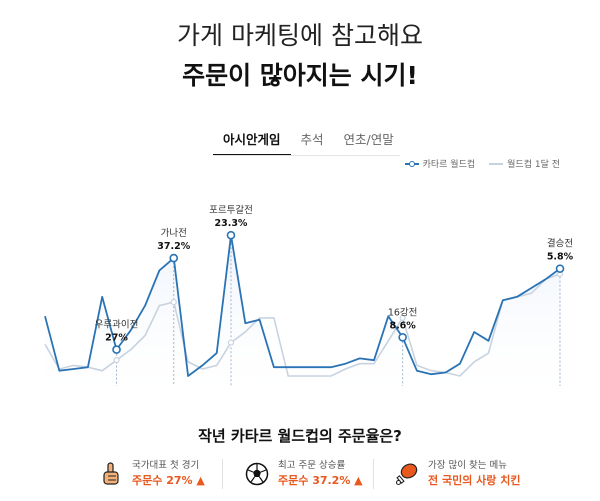  What do you see at coordinates (407, 474) in the screenshot?
I see `chicken-leg-icon` at bounding box center [407, 474].